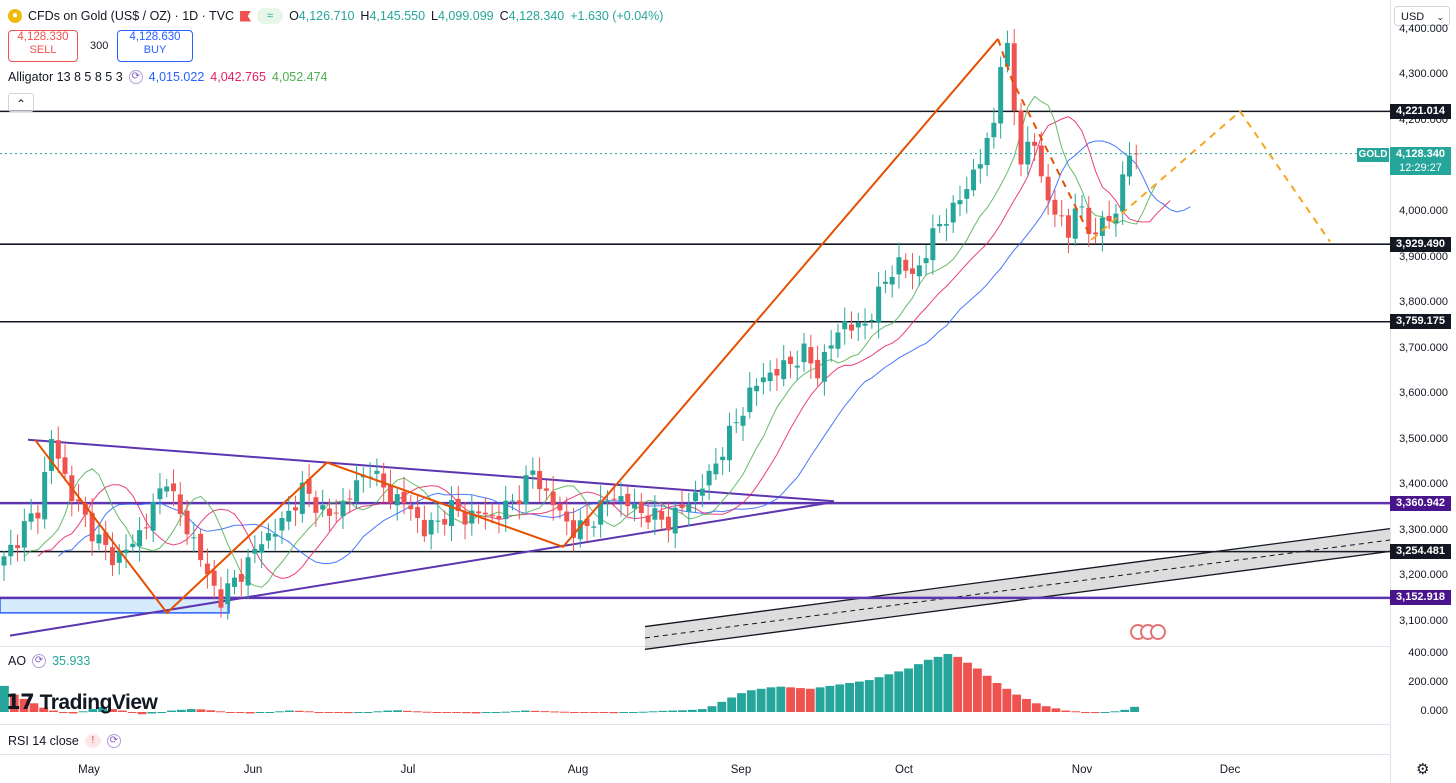  I want to click on ao-legend: AO ⟳ 35.933, so click(49, 661).